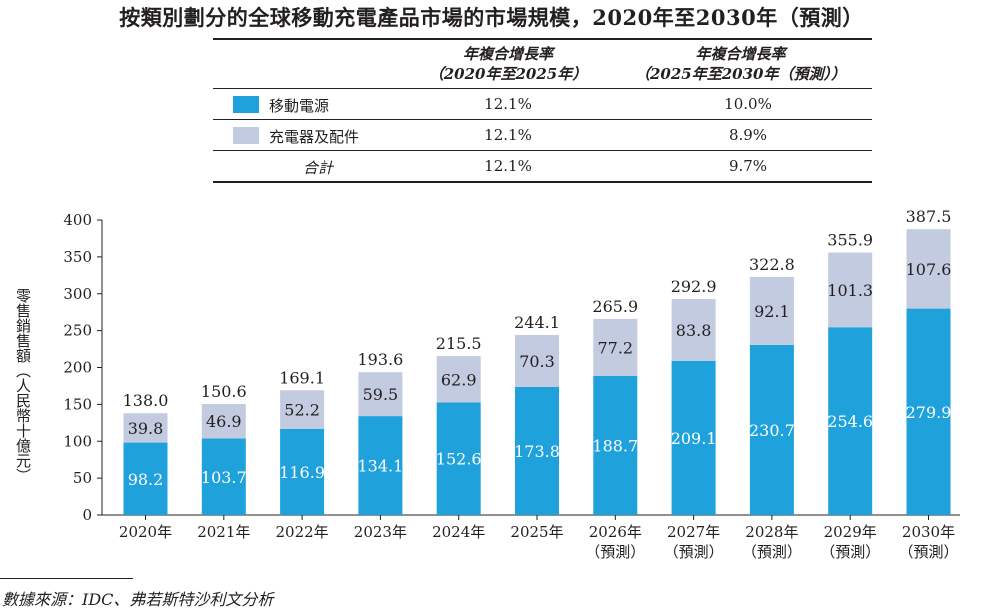 The width and height of the screenshot is (983, 610). I want to click on cagr-header-2020-2025: 年複合增長率 （2020年至2025年）, so click(508, 64).